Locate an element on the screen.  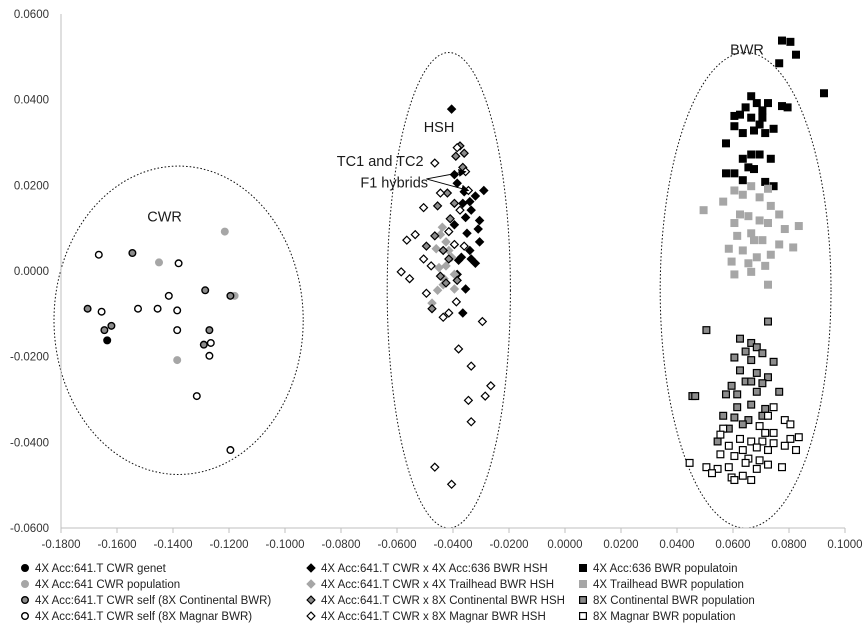
legend-item: 4X Acc:641.T CWR x 4X Acc:636 BWR HSH is located at coordinates (427, 569).